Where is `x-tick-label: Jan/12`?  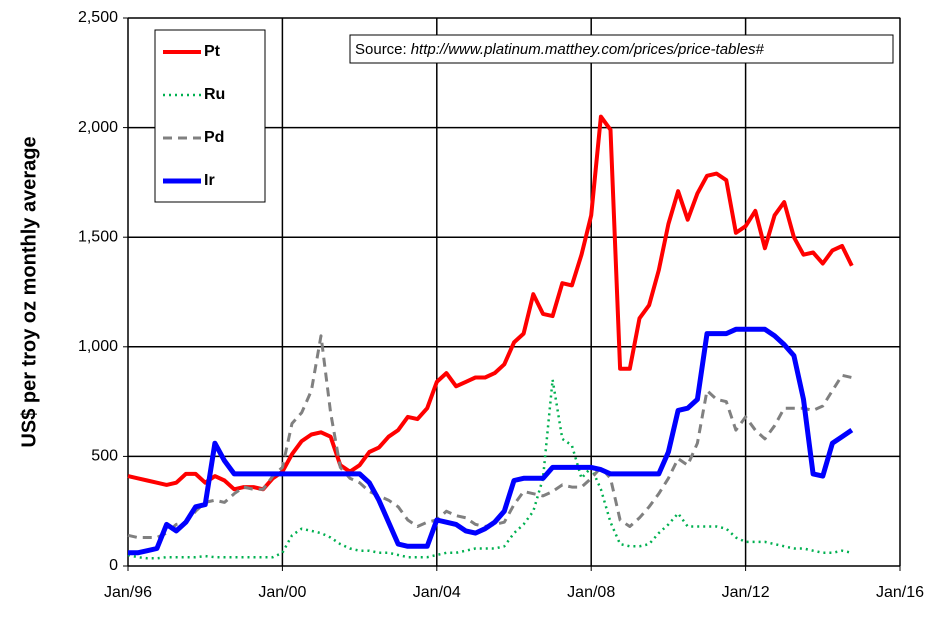
x-tick-label: Jan/12 is located at coordinates (746, 592).